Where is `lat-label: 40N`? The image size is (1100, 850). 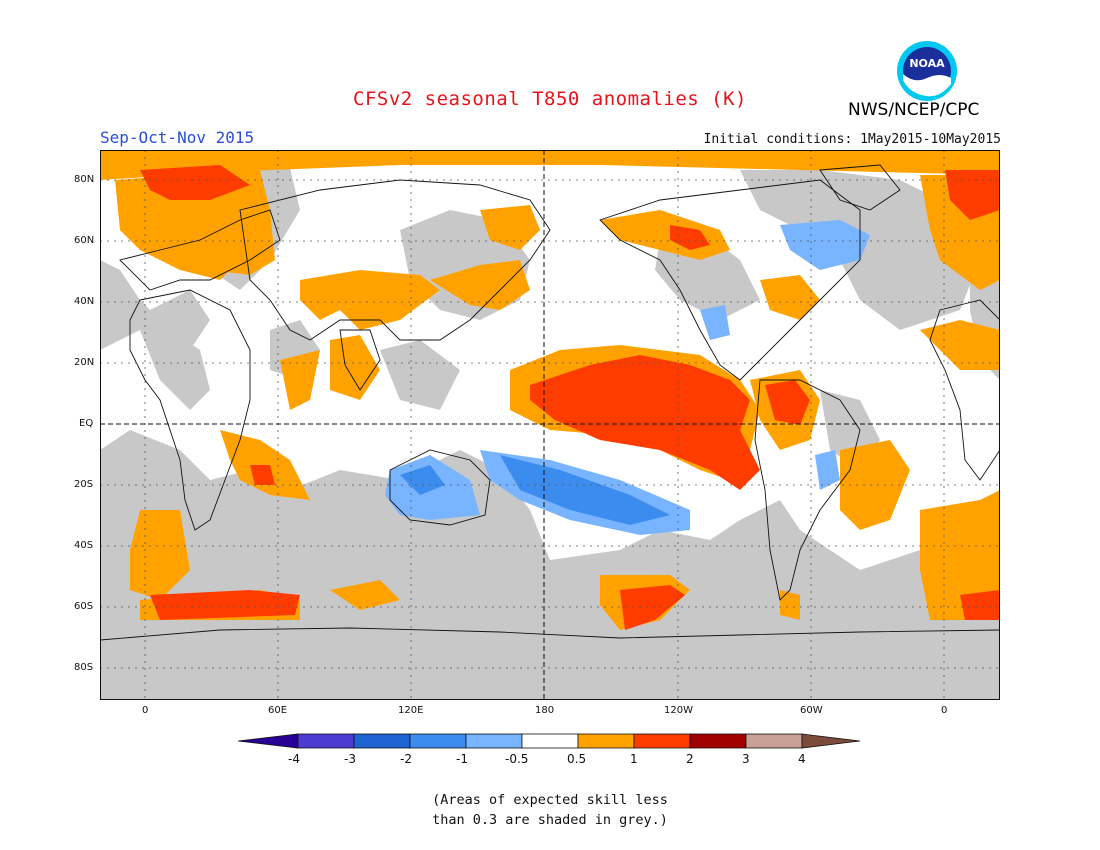 lat-label: 40N is located at coordinates (84, 301).